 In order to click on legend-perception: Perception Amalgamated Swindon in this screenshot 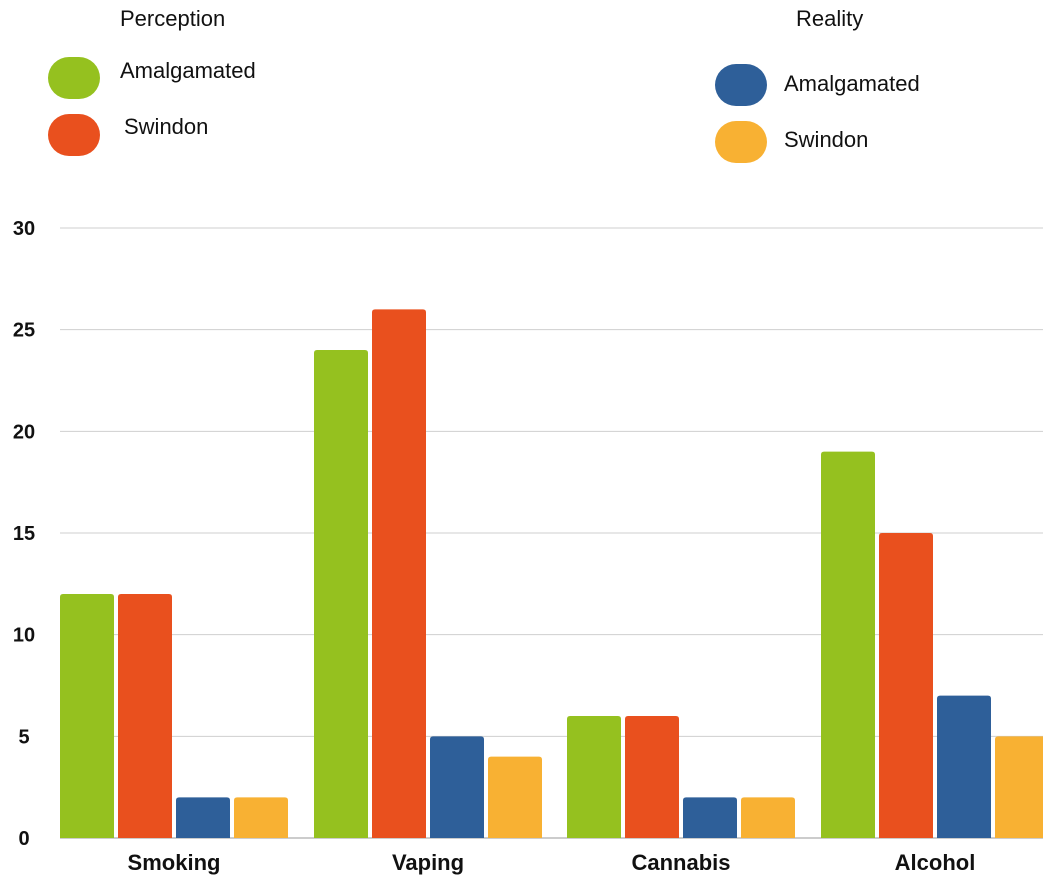, I will do `click(152, 81)`.